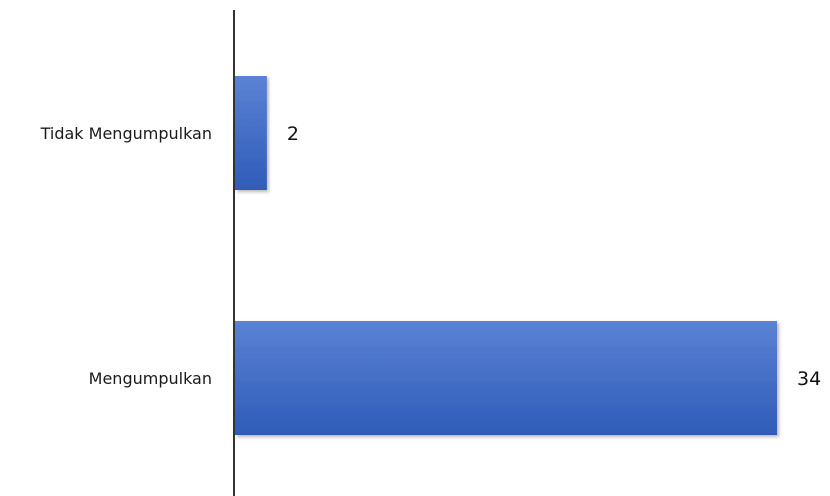 The height and width of the screenshot is (496, 830). What do you see at coordinates (809, 379) in the screenshot?
I see `value-label-mengumpulkan: 34` at bounding box center [809, 379].